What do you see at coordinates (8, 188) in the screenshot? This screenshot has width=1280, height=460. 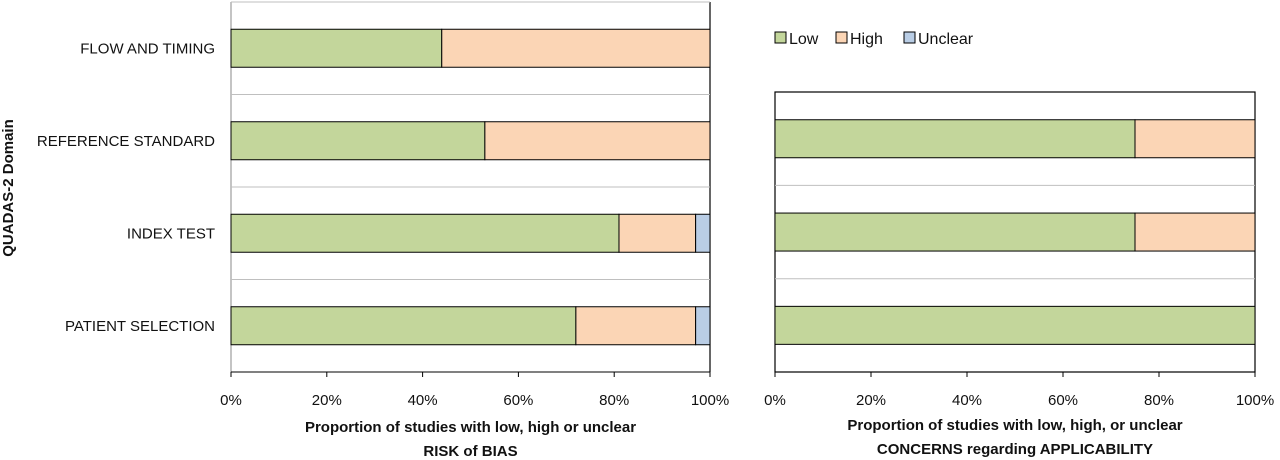 I see `y-axis-title: QUADAS-2 Domain` at bounding box center [8, 188].